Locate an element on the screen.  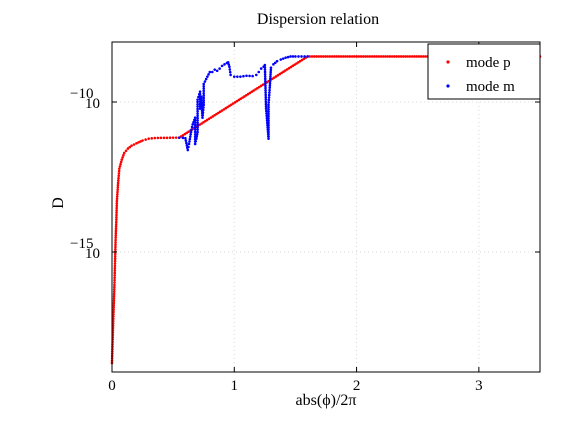
legend-marker-mode-m is located at coordinates (448, 86).